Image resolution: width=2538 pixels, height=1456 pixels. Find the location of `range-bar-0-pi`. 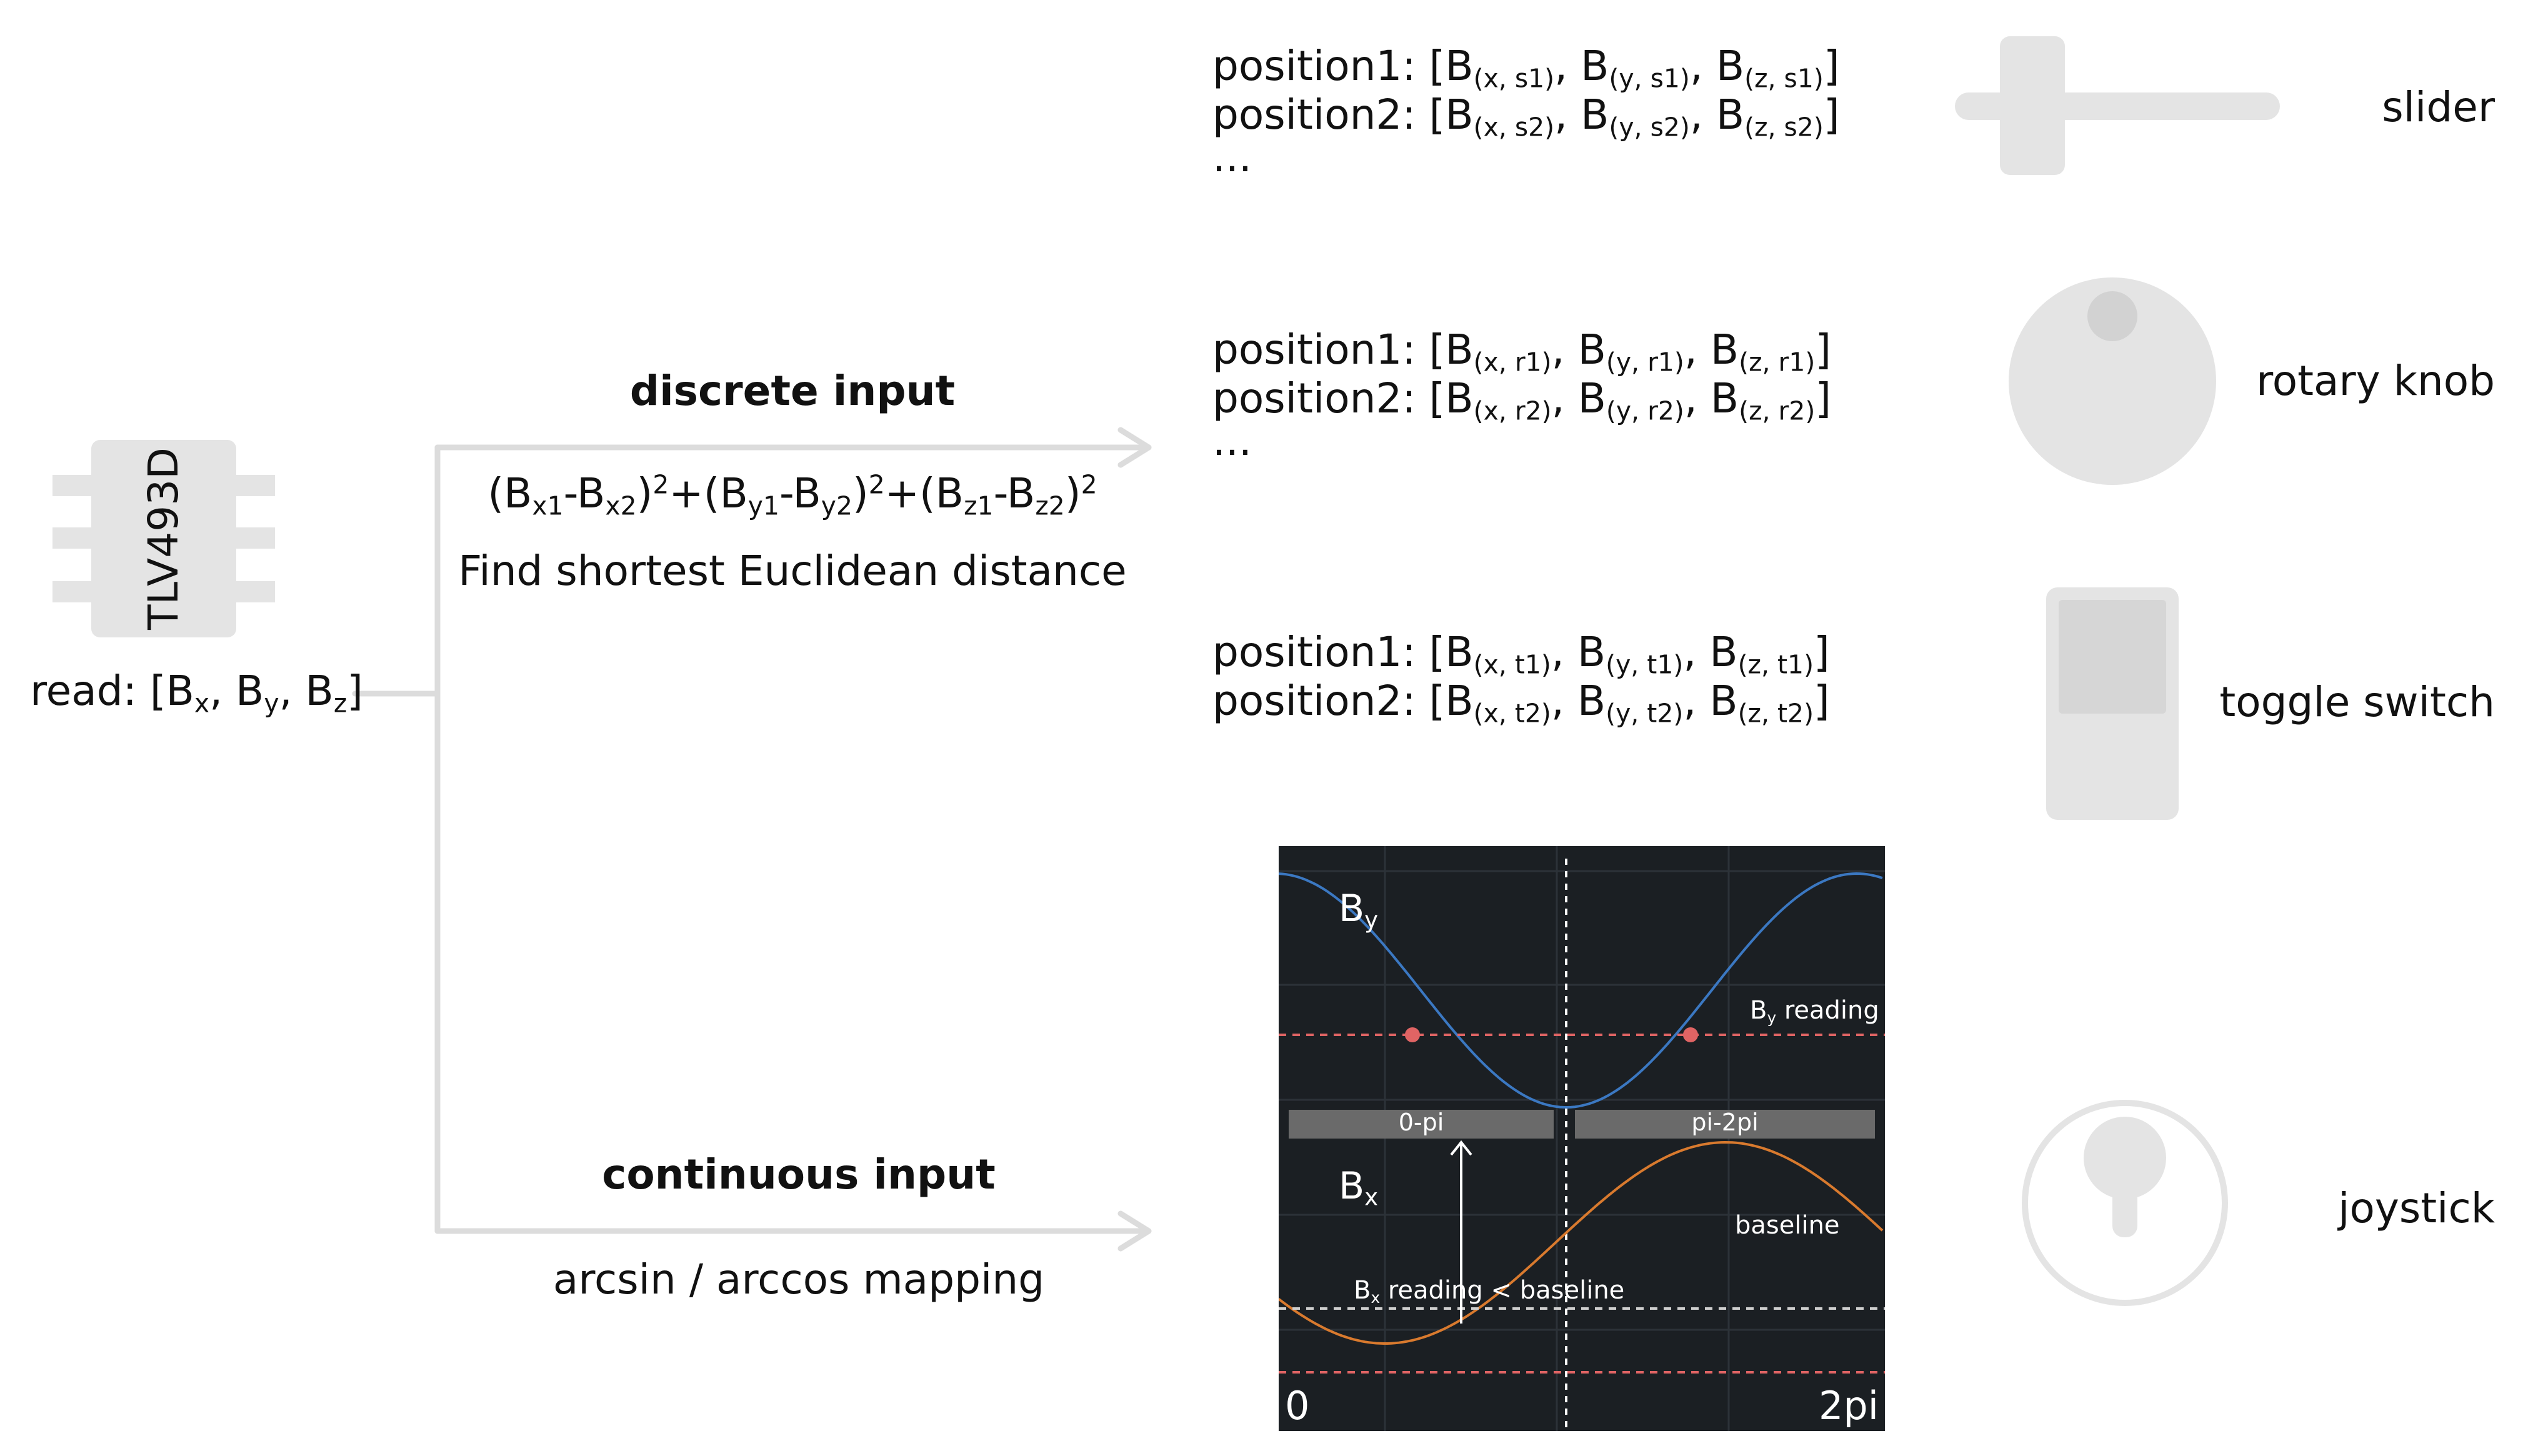

range-bar-0-pi is located at coordinates (1421, 1124).